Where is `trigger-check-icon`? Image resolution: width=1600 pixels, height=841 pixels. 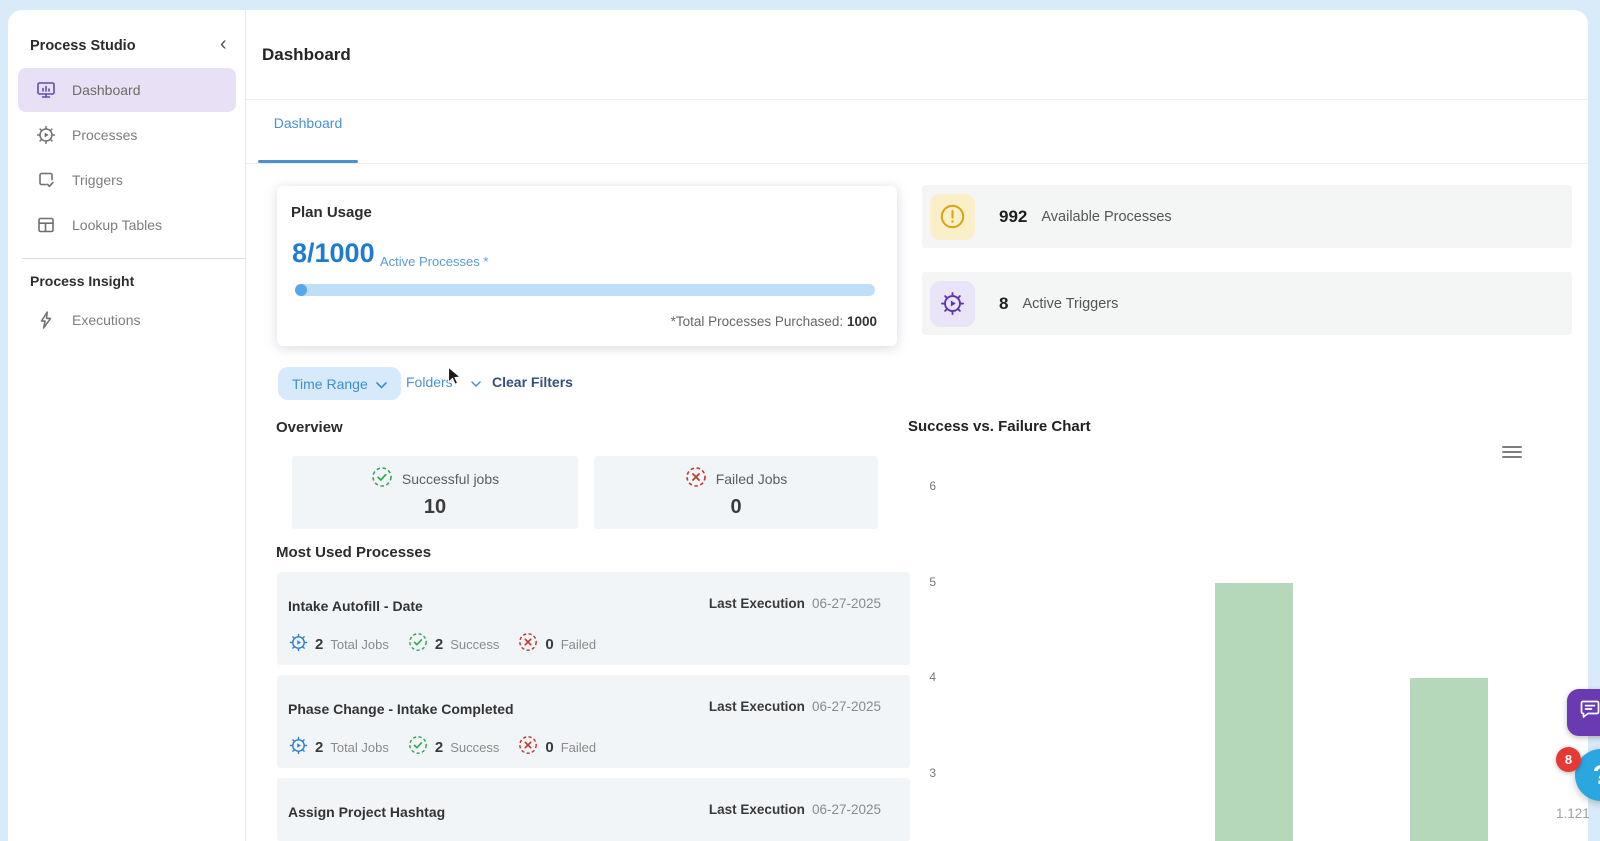
trigger-check-icon is located at coordinates (46, 180).